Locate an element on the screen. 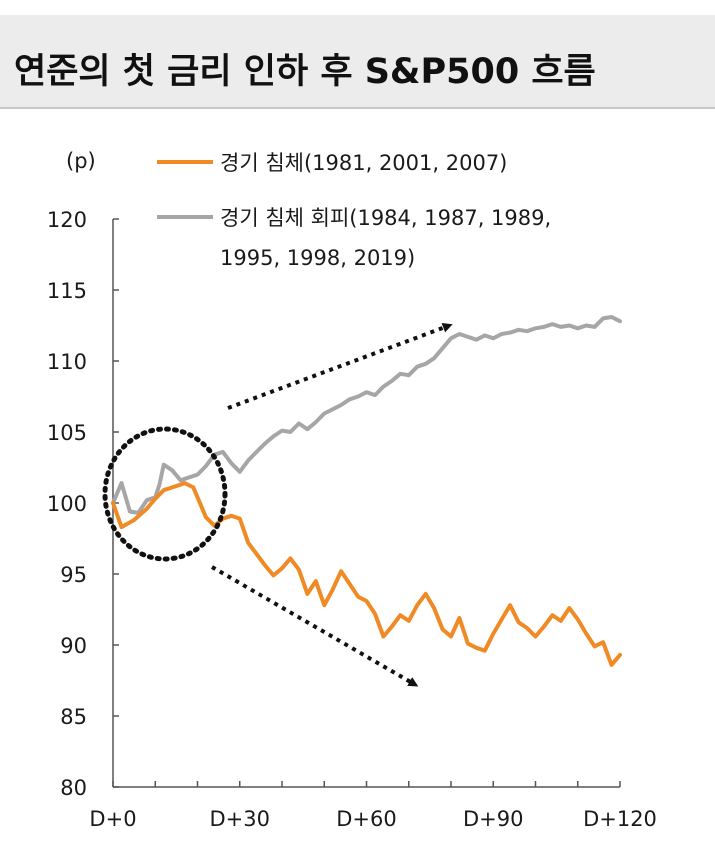  y-tick-label: 115 is located at coordinates (67, 291).